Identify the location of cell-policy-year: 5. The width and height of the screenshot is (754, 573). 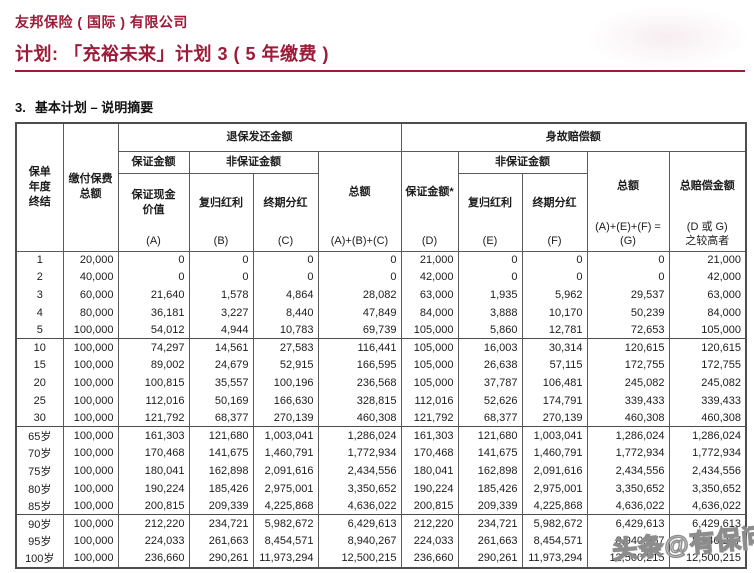
(39, 330).